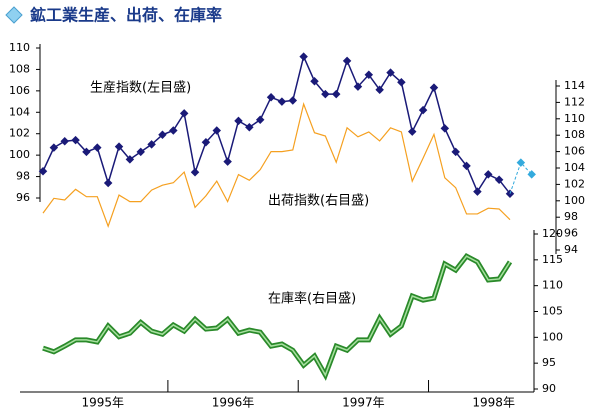 This screenshot has height=413, width=600. I want to click on x-tick-label: 1995年, so click(102, 403).